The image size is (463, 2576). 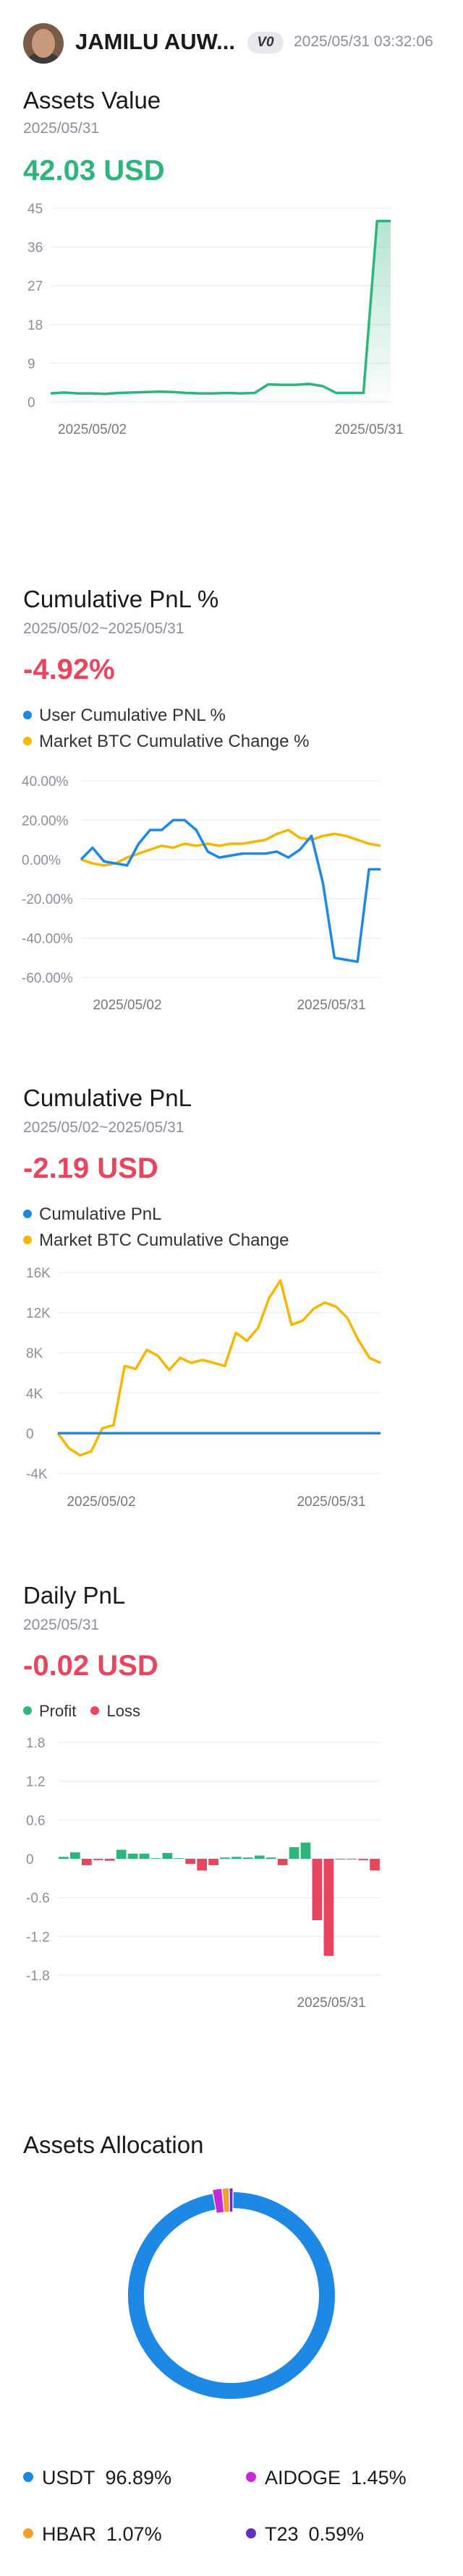 I want to click on legend-dot-red, so click(x=95, y=1711).